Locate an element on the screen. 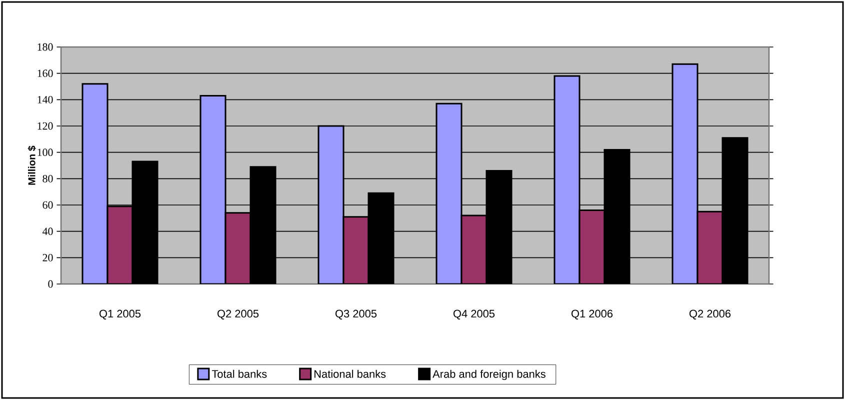 The image size is (845, 400). legend-label: Total banks is located at coordinates (239, 374).